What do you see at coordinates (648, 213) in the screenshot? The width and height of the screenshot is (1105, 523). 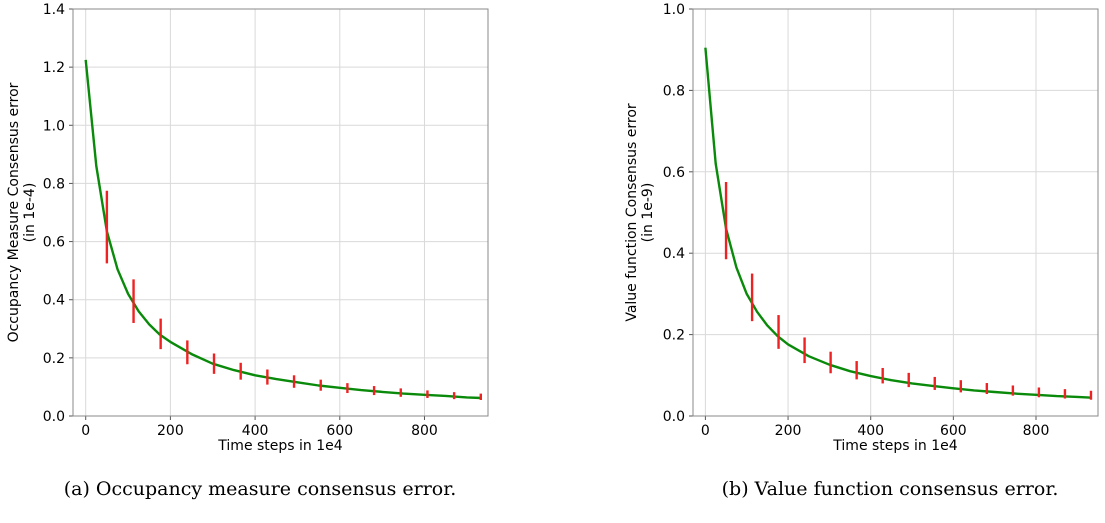 I see `y-axis-label-unit: (in 1e-9)` at bounding box center [648, 213].